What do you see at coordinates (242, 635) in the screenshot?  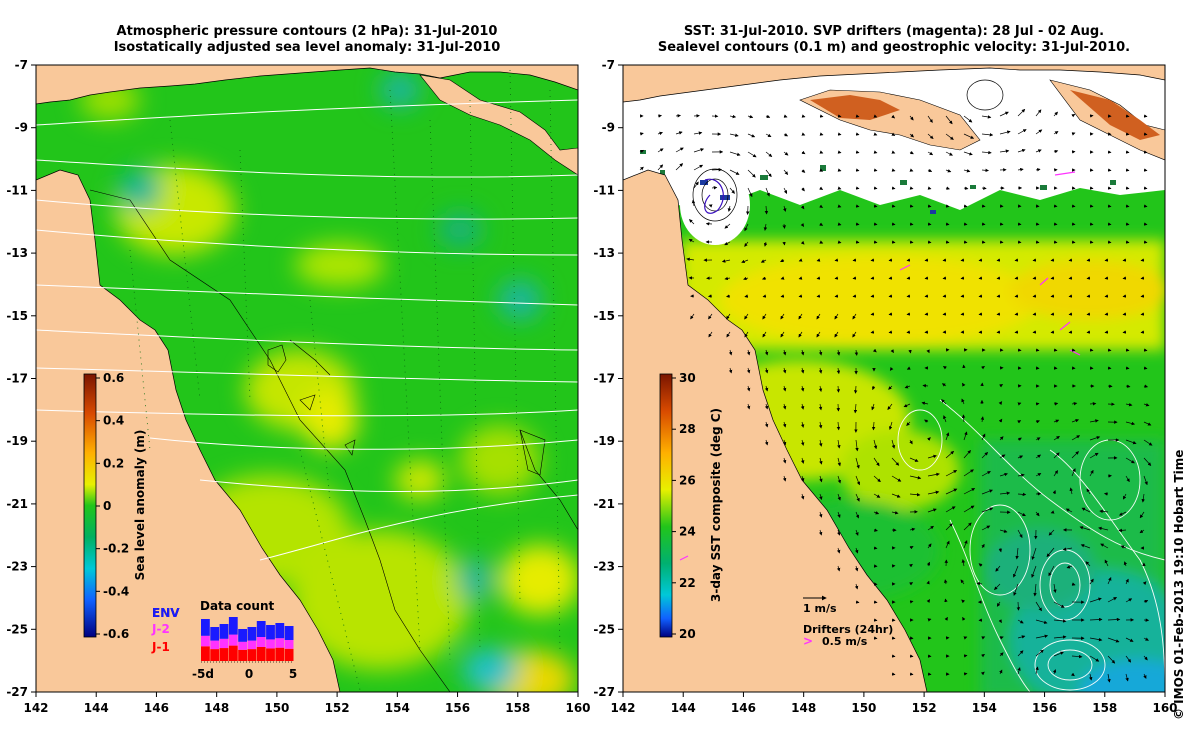 I see `data-count-bar-env` at bounding box center [242, 635].